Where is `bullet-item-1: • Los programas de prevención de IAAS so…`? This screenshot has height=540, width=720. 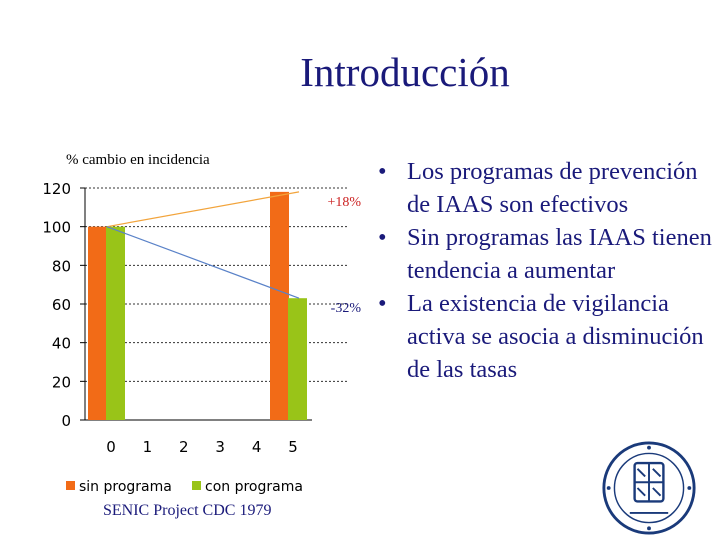
bullet-item-1: • Los programas de prevención de IAAS so… is located at coordinates (548, 188).